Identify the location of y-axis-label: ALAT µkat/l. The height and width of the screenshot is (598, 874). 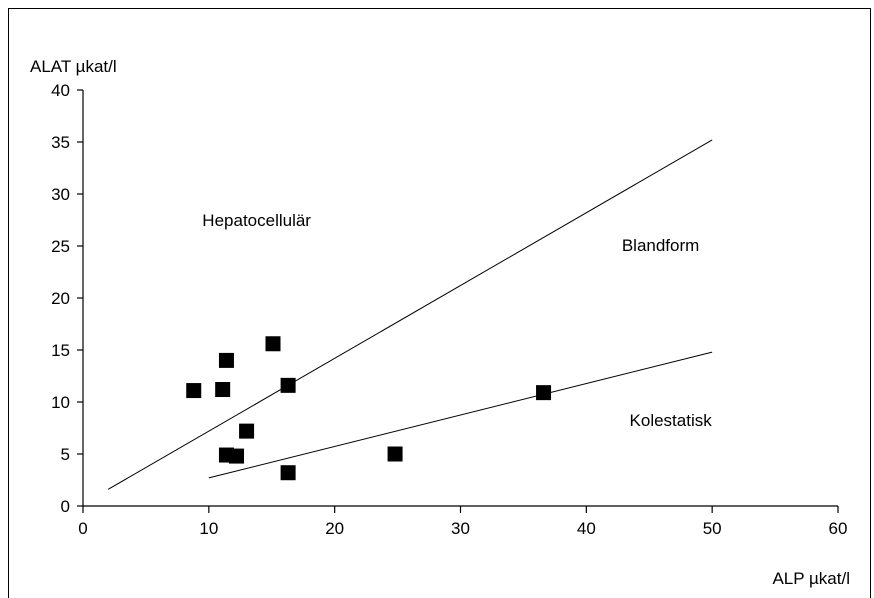
(73, 66).